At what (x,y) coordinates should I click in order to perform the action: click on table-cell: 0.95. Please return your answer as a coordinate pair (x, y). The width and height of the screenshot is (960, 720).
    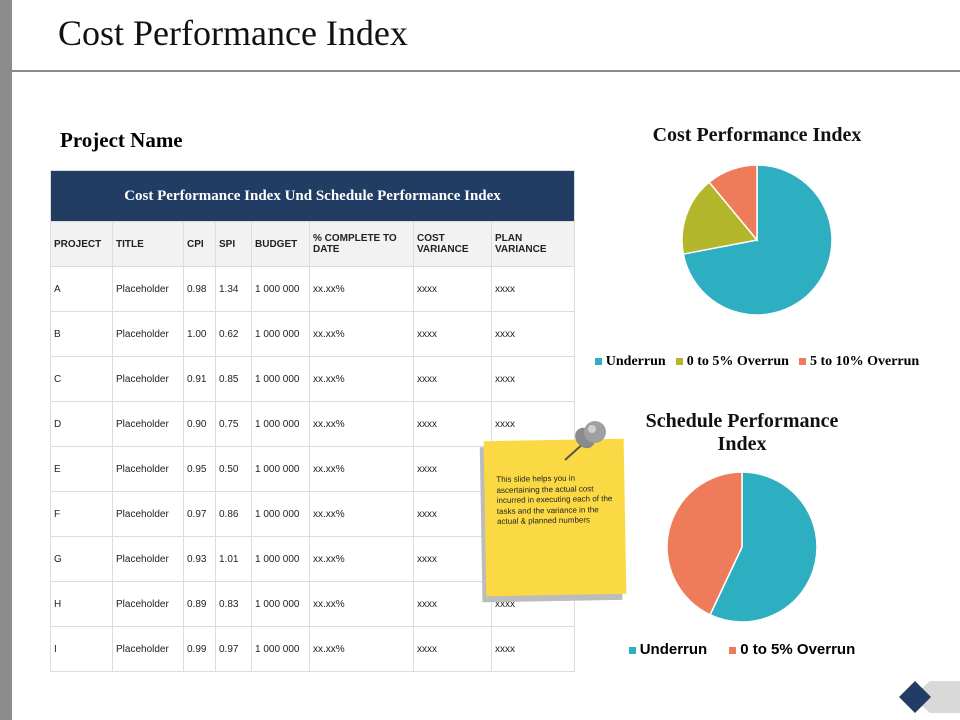
    Looking at the image, I should click on (199, 469).